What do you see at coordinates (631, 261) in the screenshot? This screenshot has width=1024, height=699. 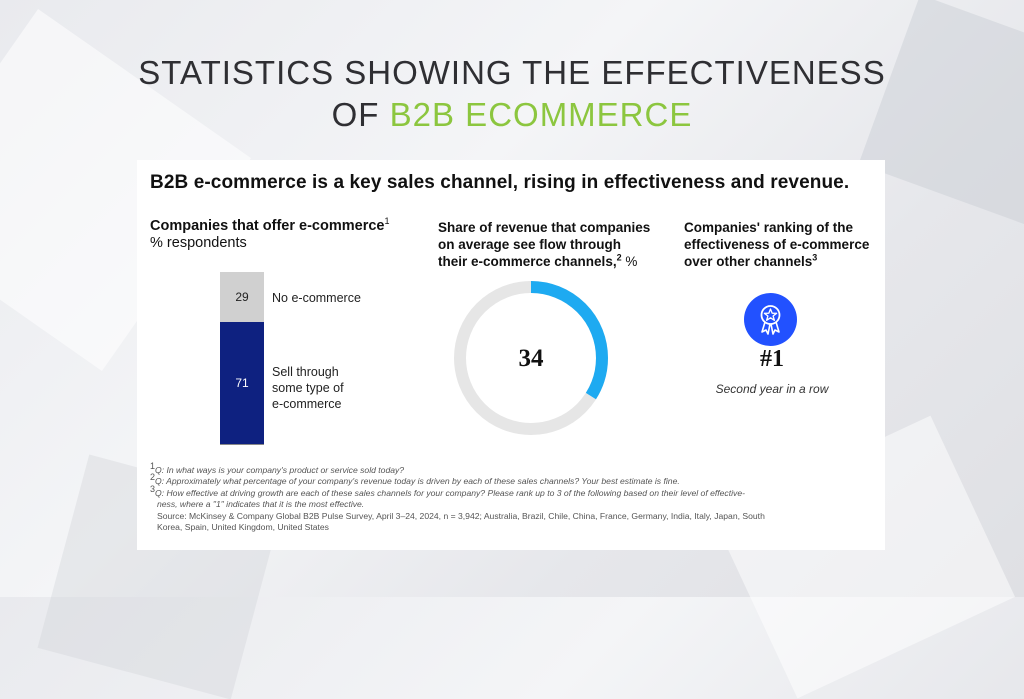 I see `unit-label: %` at bounding box center [631, 261].